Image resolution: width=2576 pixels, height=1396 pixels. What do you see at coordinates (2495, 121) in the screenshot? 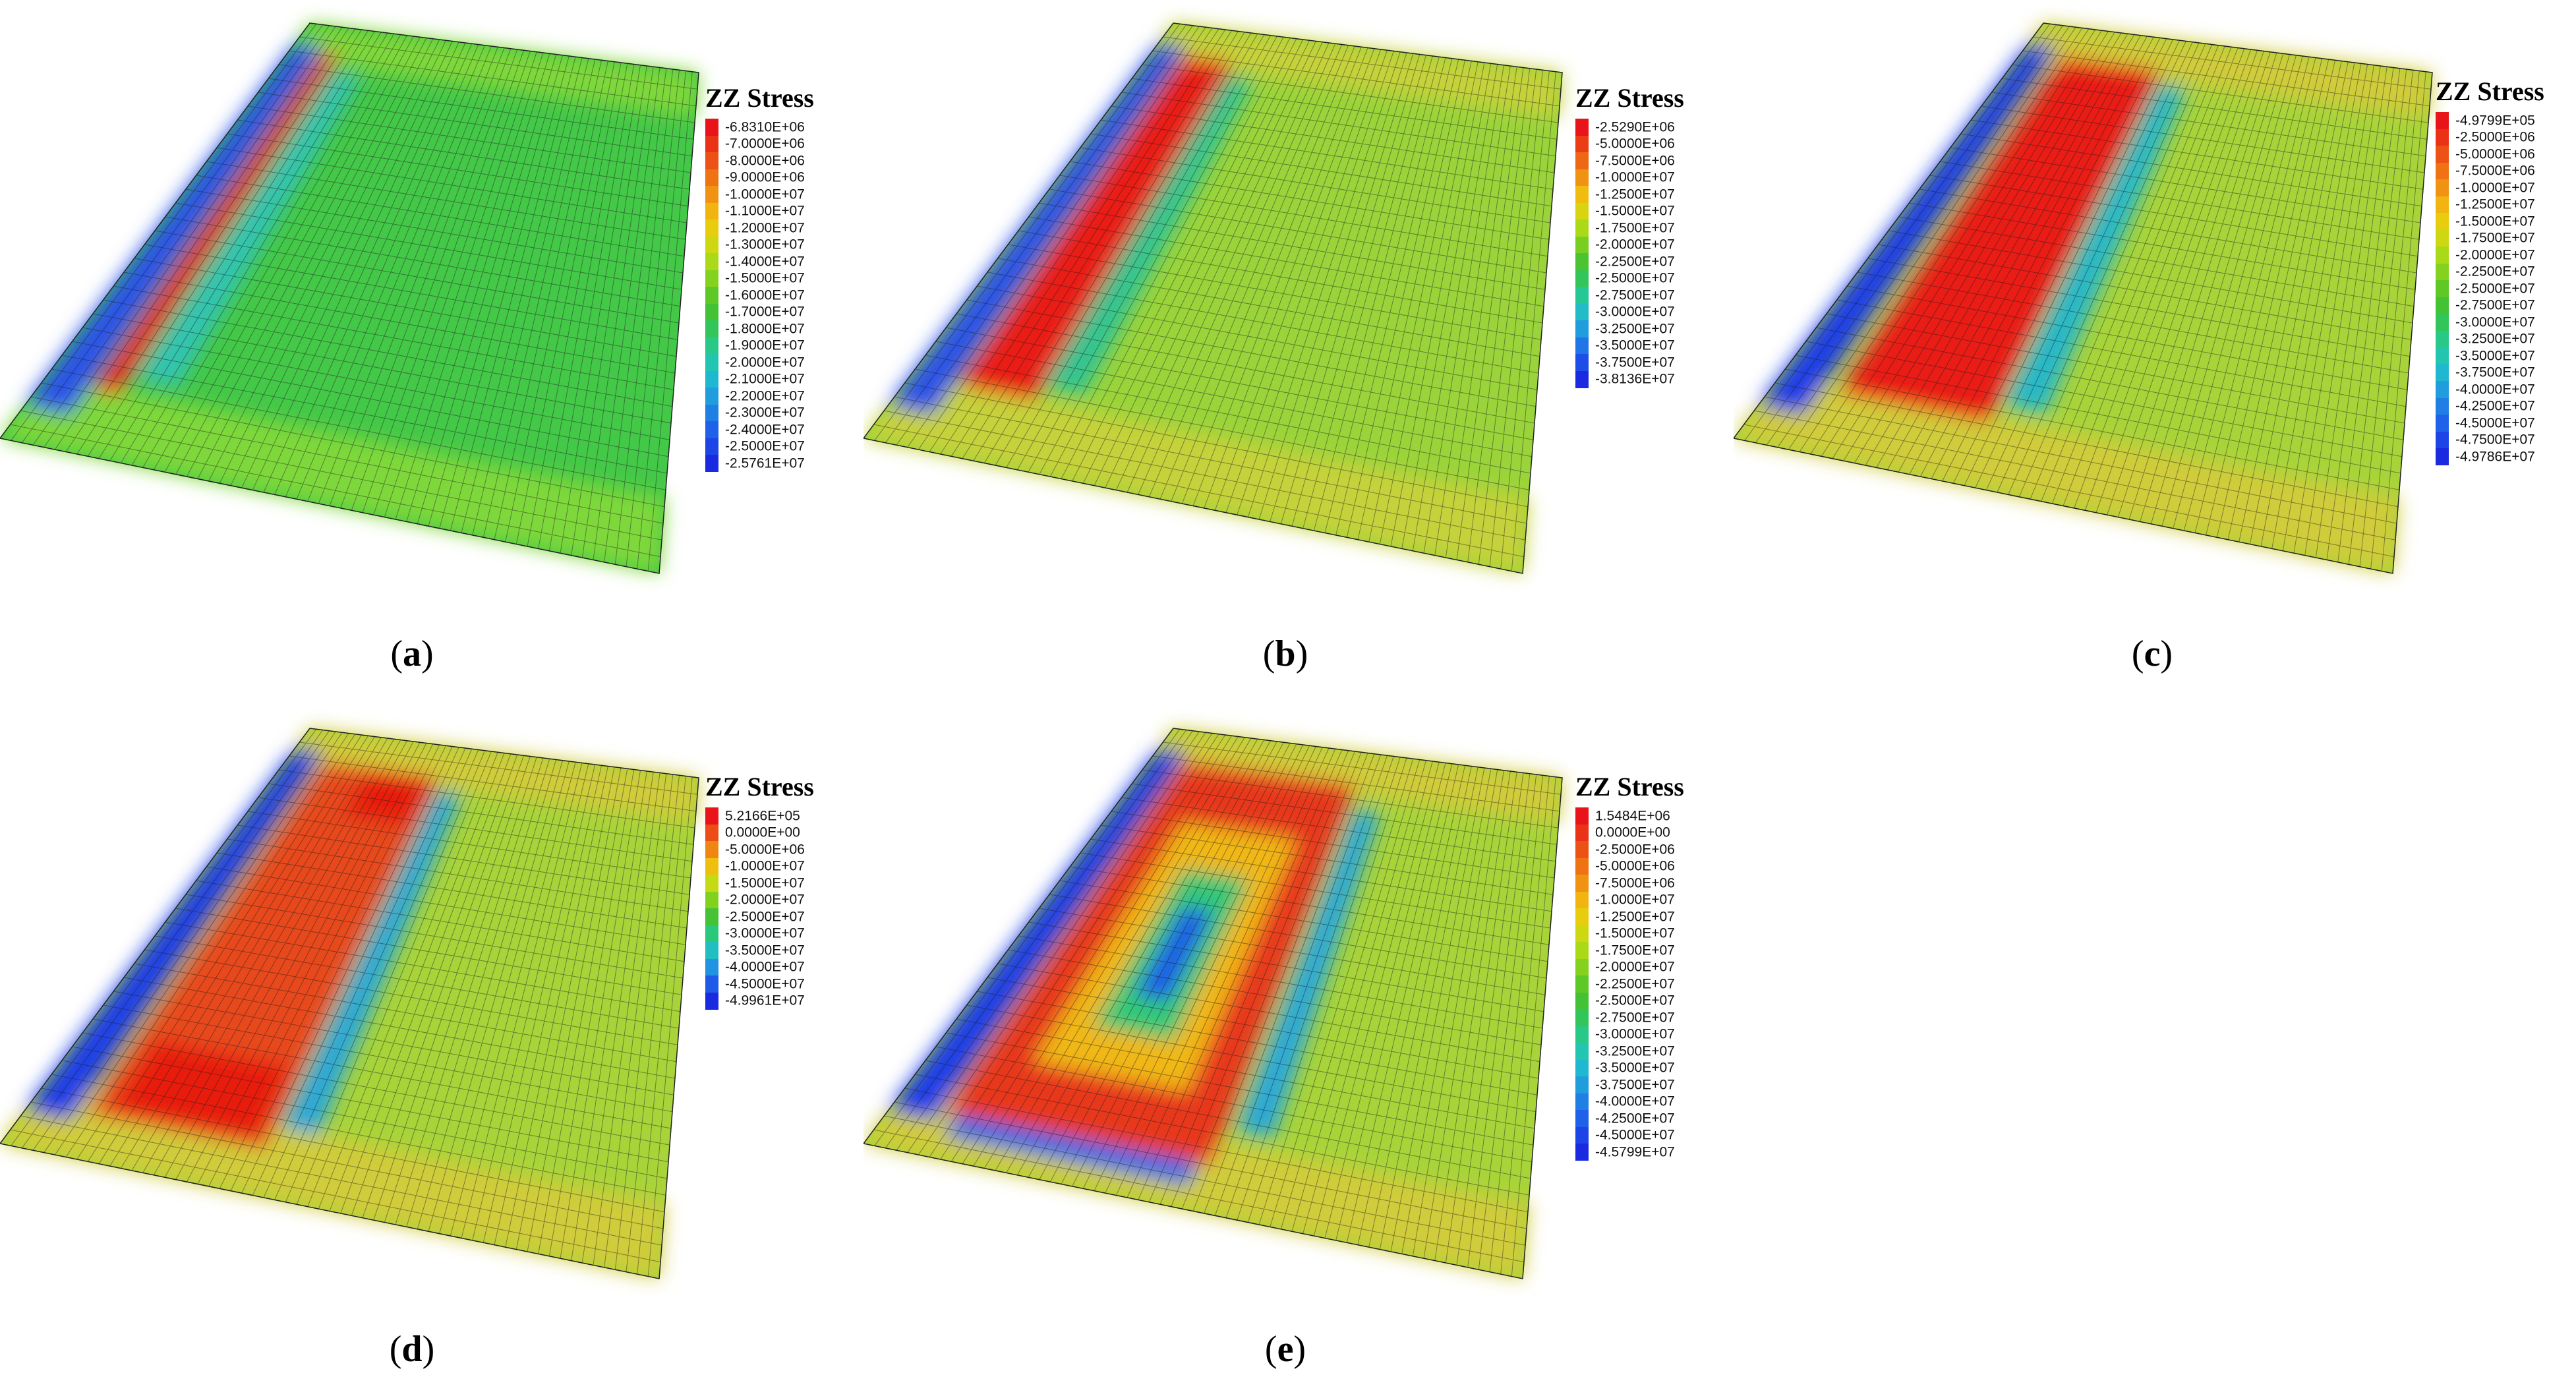
I see `legend-tick-label: -4.9799E+05` at bounding box center [2495, 121].